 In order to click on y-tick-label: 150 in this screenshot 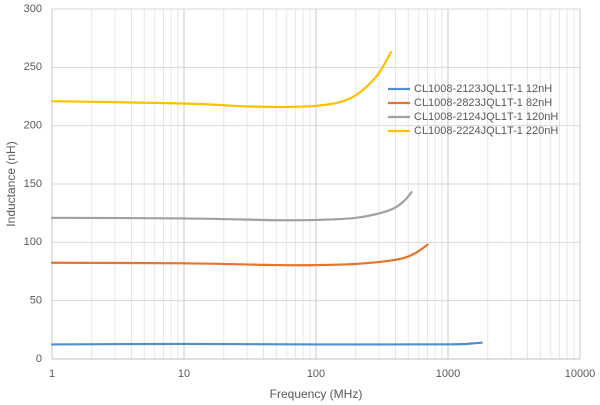, I will do `click(33, 184)`.